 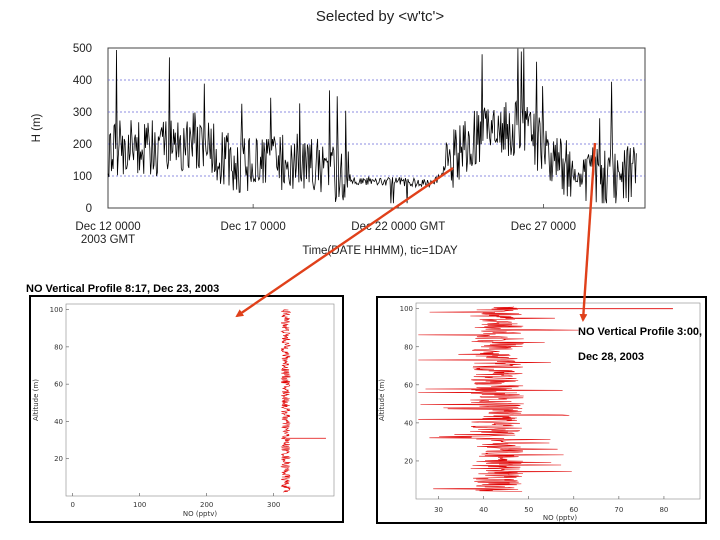 What do you see at coordinates (438, 510) in the screenshot?
I see `right-x-tick-label: 30` at bounding box center [438, 510].